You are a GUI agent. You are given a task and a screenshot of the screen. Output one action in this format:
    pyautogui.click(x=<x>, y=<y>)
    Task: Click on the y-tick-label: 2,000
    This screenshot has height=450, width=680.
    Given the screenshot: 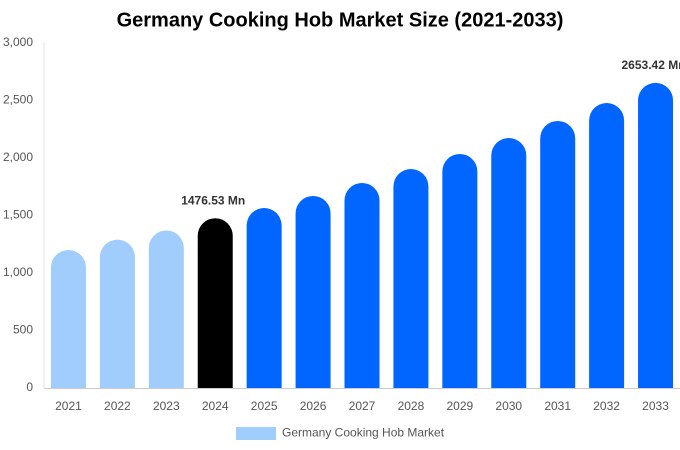 What is the action you would take?
    pyautogui.click(x=18, y=157)
    